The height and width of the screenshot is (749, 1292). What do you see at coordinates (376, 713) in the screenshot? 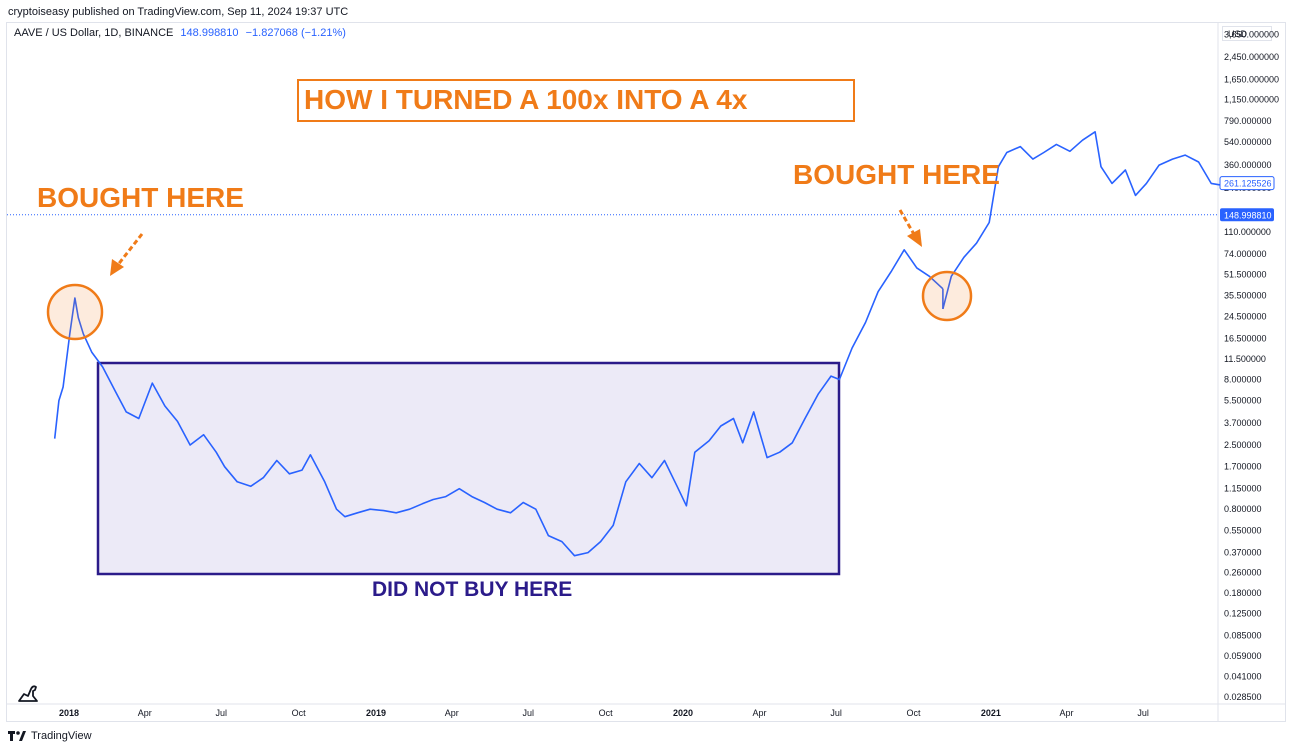
I see `x-tick-label: 2019` at bounding box center [376, 713].